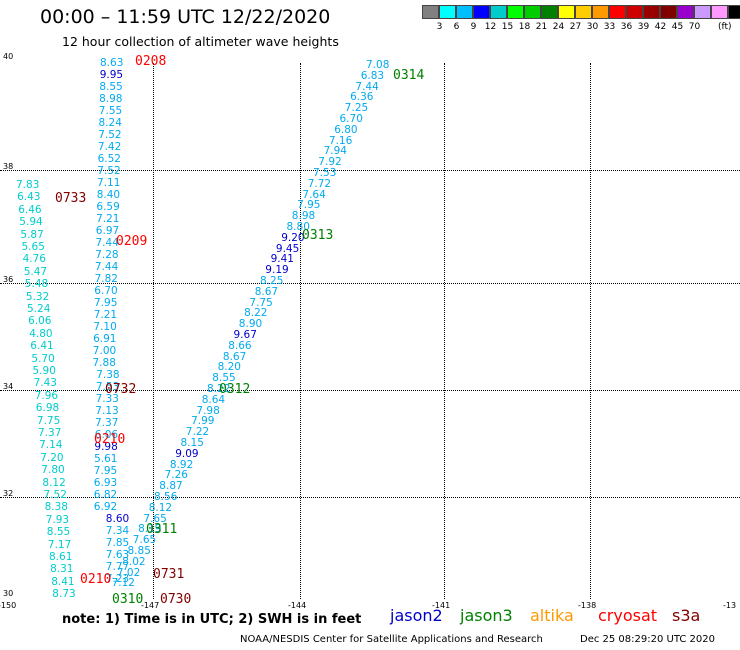 Image resolution: width=740 pixels, height=650 pixels. What do you see at coordinates (8, 56) in the screenshot?
I see `latitude-label: 40` at bounding box center [8, 56].